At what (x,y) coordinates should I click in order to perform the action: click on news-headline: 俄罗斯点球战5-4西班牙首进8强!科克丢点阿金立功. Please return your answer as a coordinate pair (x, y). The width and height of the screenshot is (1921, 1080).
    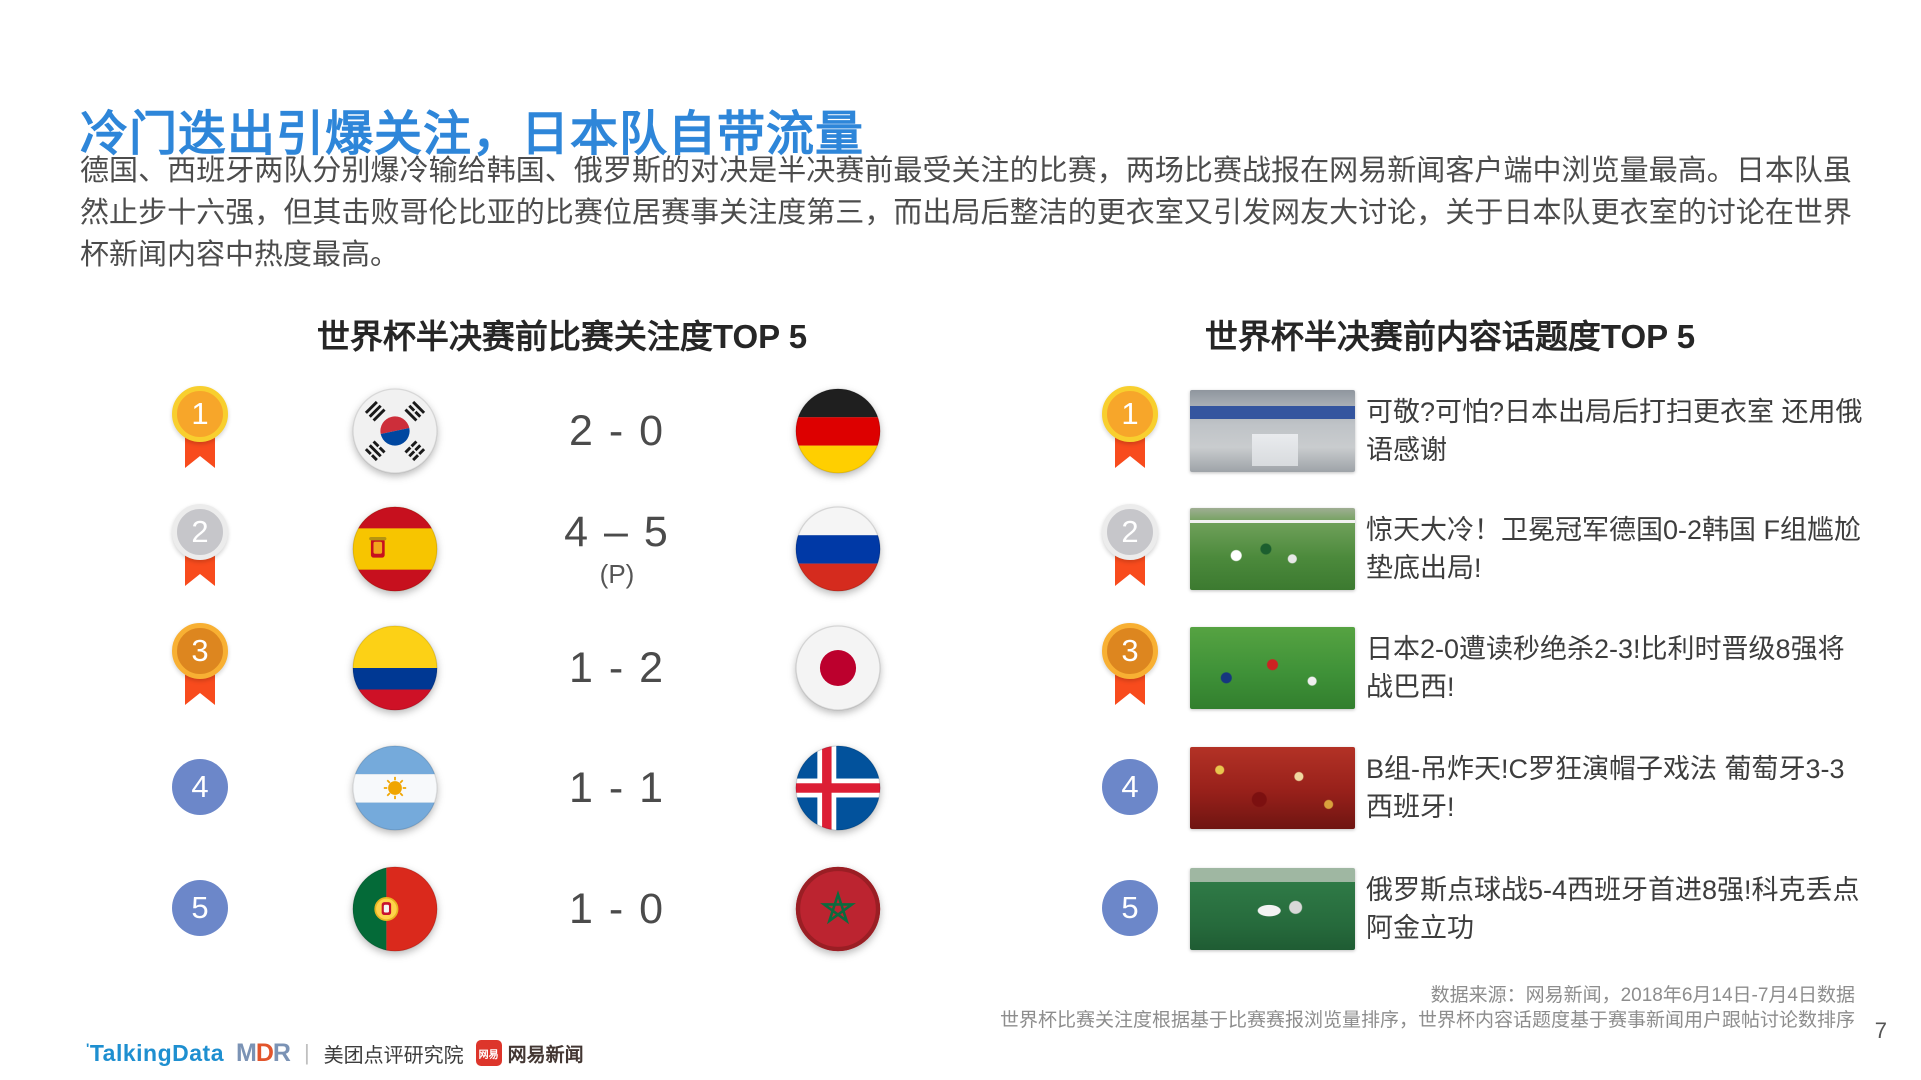
    Looking at the image, I should click on (1613, 909).